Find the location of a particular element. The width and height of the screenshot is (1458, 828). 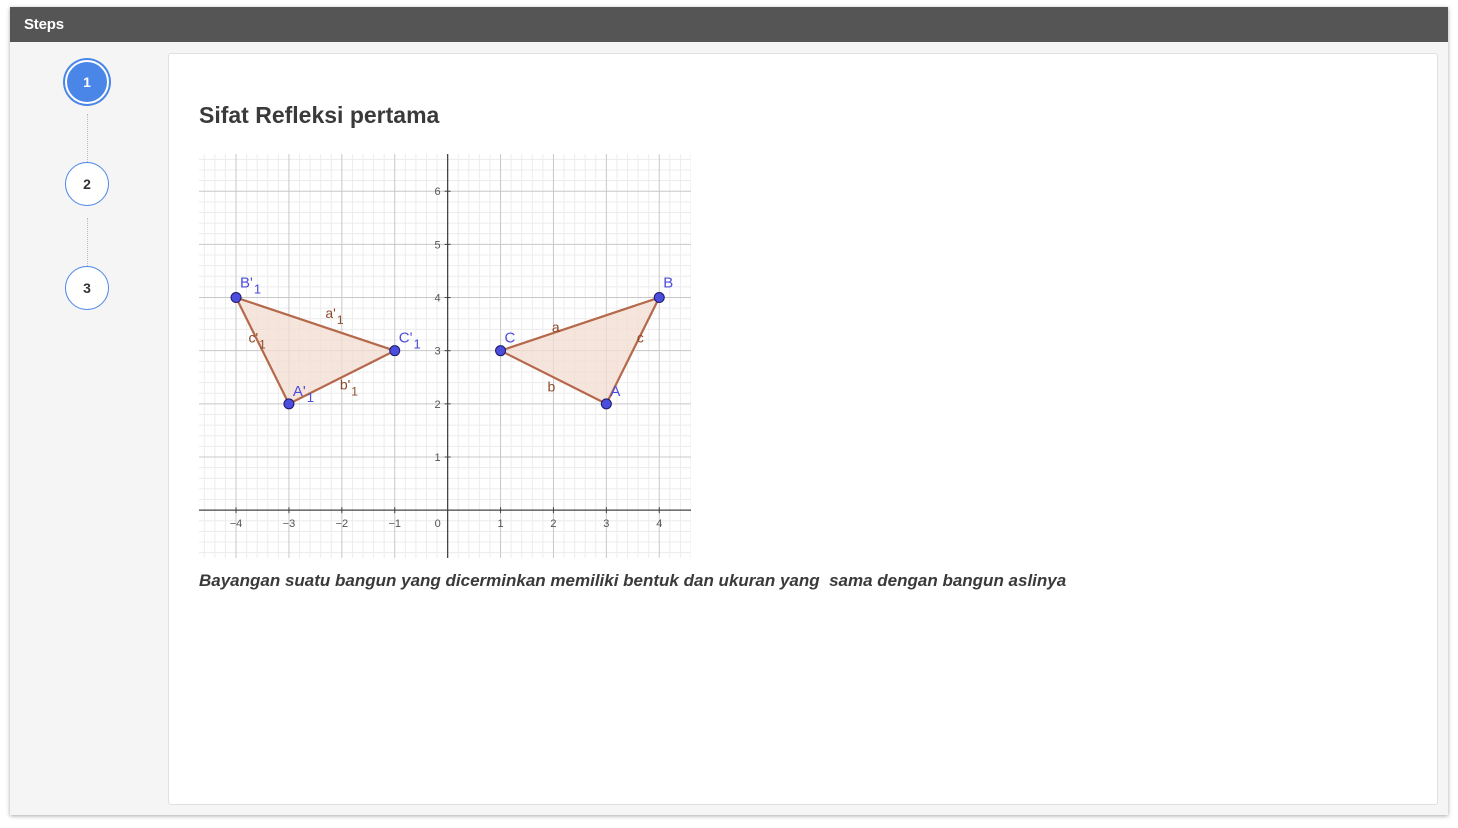

x-tick-label: −2 is located at coordinates (342, 524).